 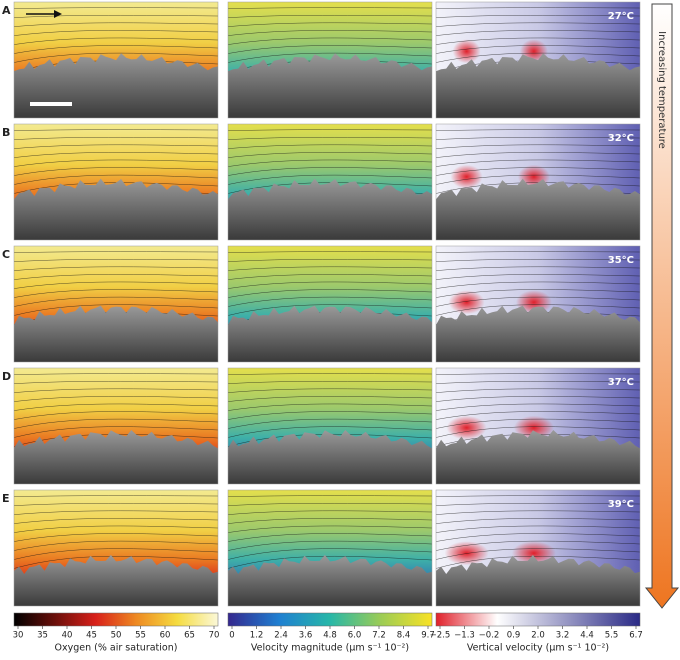 I want to click on flow-arrow-head, so click(x=58, y=14).